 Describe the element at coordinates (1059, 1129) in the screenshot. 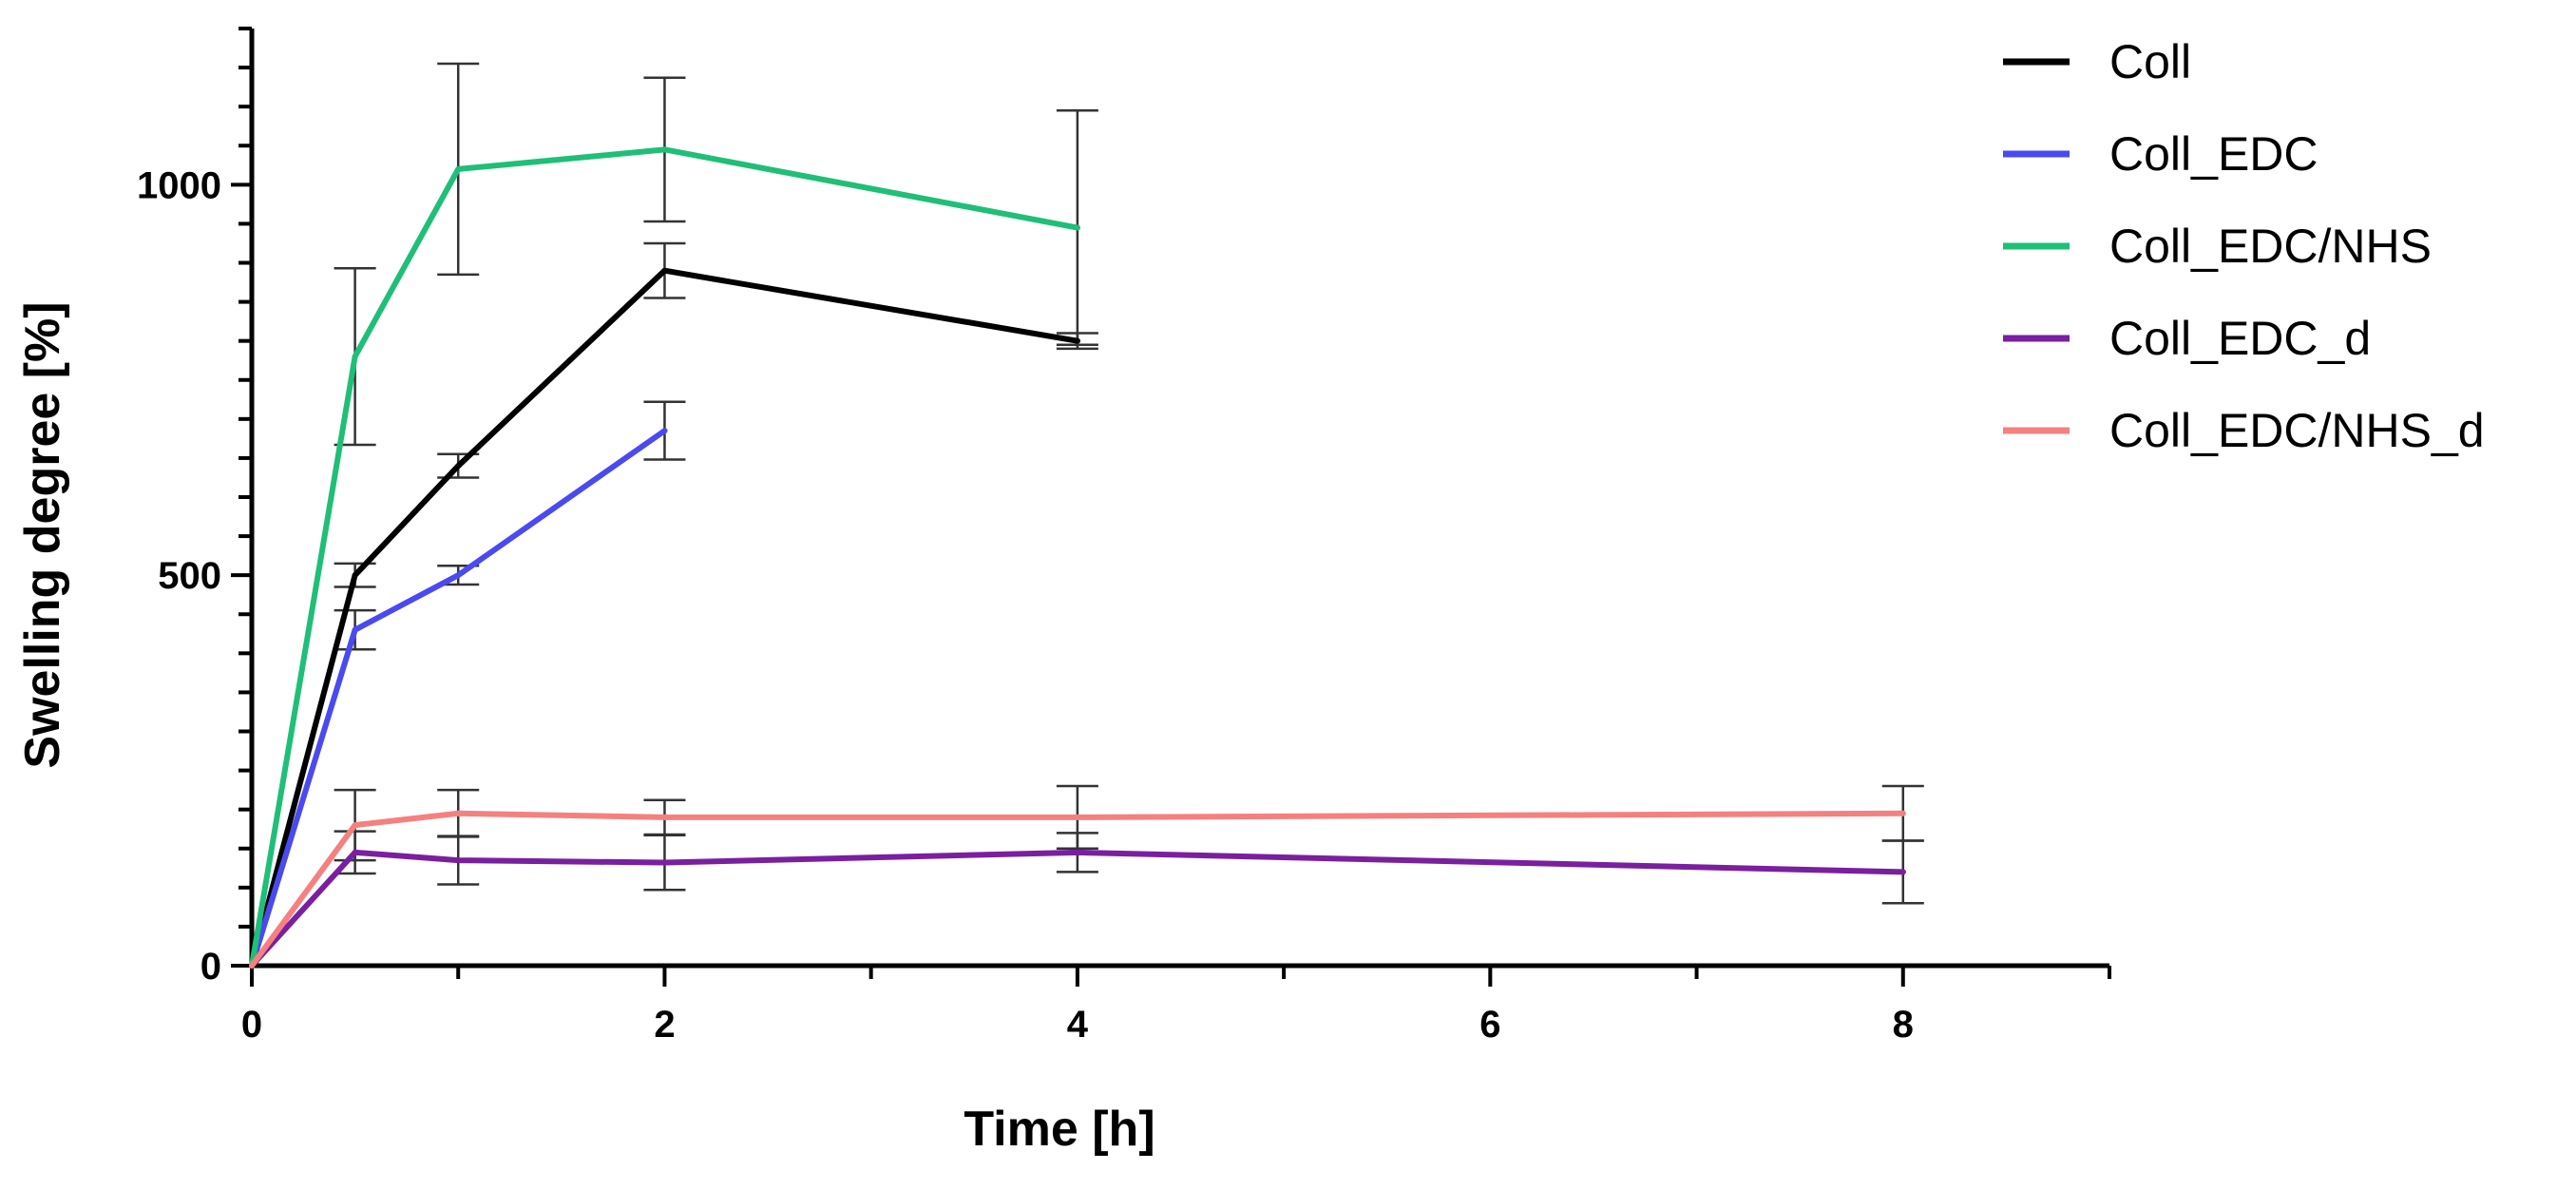

I see `x-axis-title: Time [h]` at that location.